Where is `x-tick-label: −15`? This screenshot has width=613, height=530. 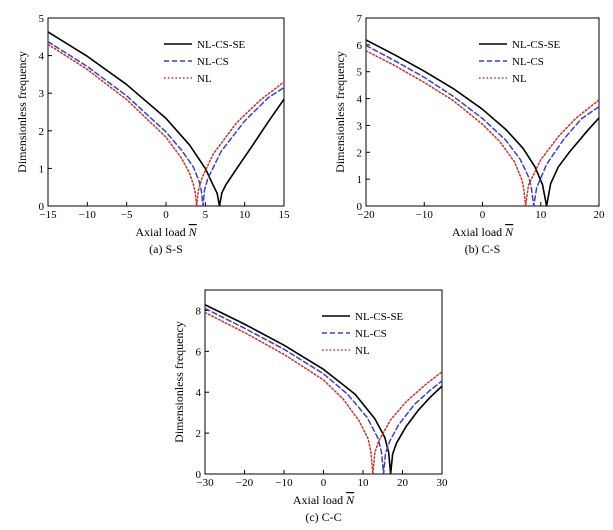 x-tick-label: −15 is located at coordinates (48, 215).